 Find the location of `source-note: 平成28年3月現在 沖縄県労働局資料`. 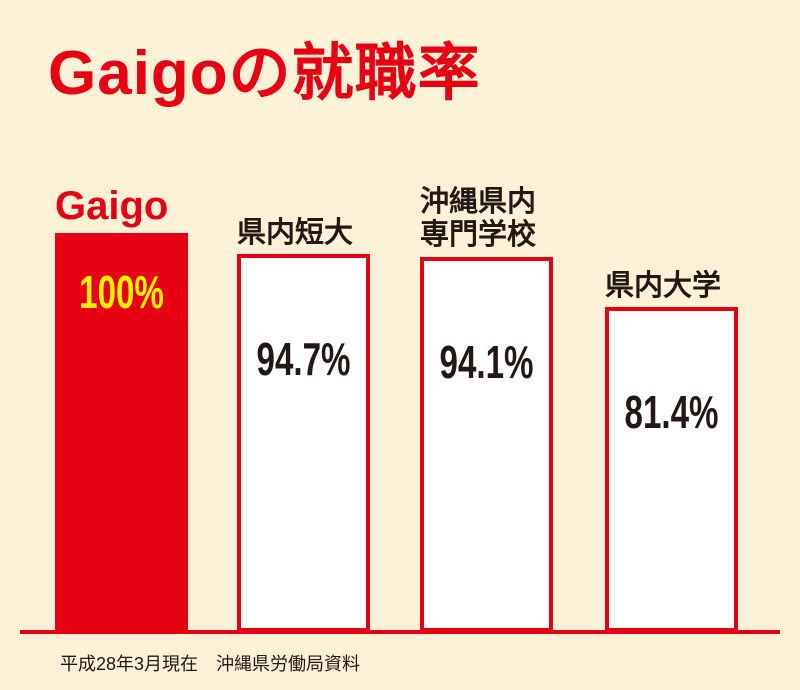

source-note: 平成28年3月現在 沖縄県労働局資料 is located at coordinates (210, 664).